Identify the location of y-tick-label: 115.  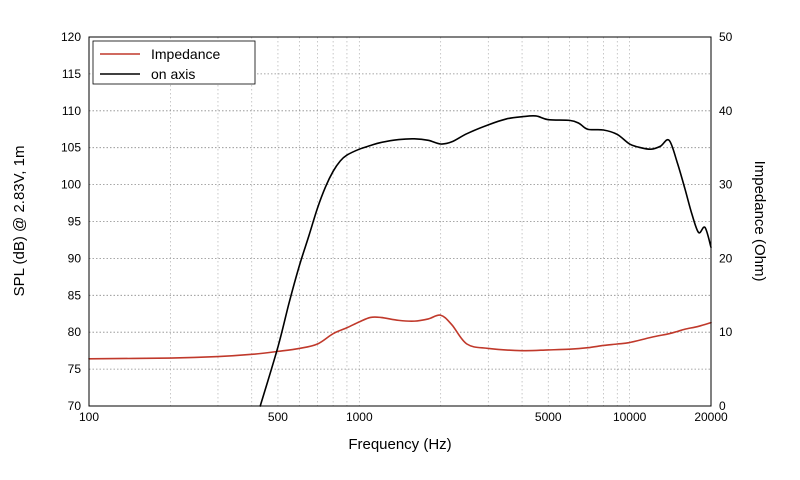
(71, 74).